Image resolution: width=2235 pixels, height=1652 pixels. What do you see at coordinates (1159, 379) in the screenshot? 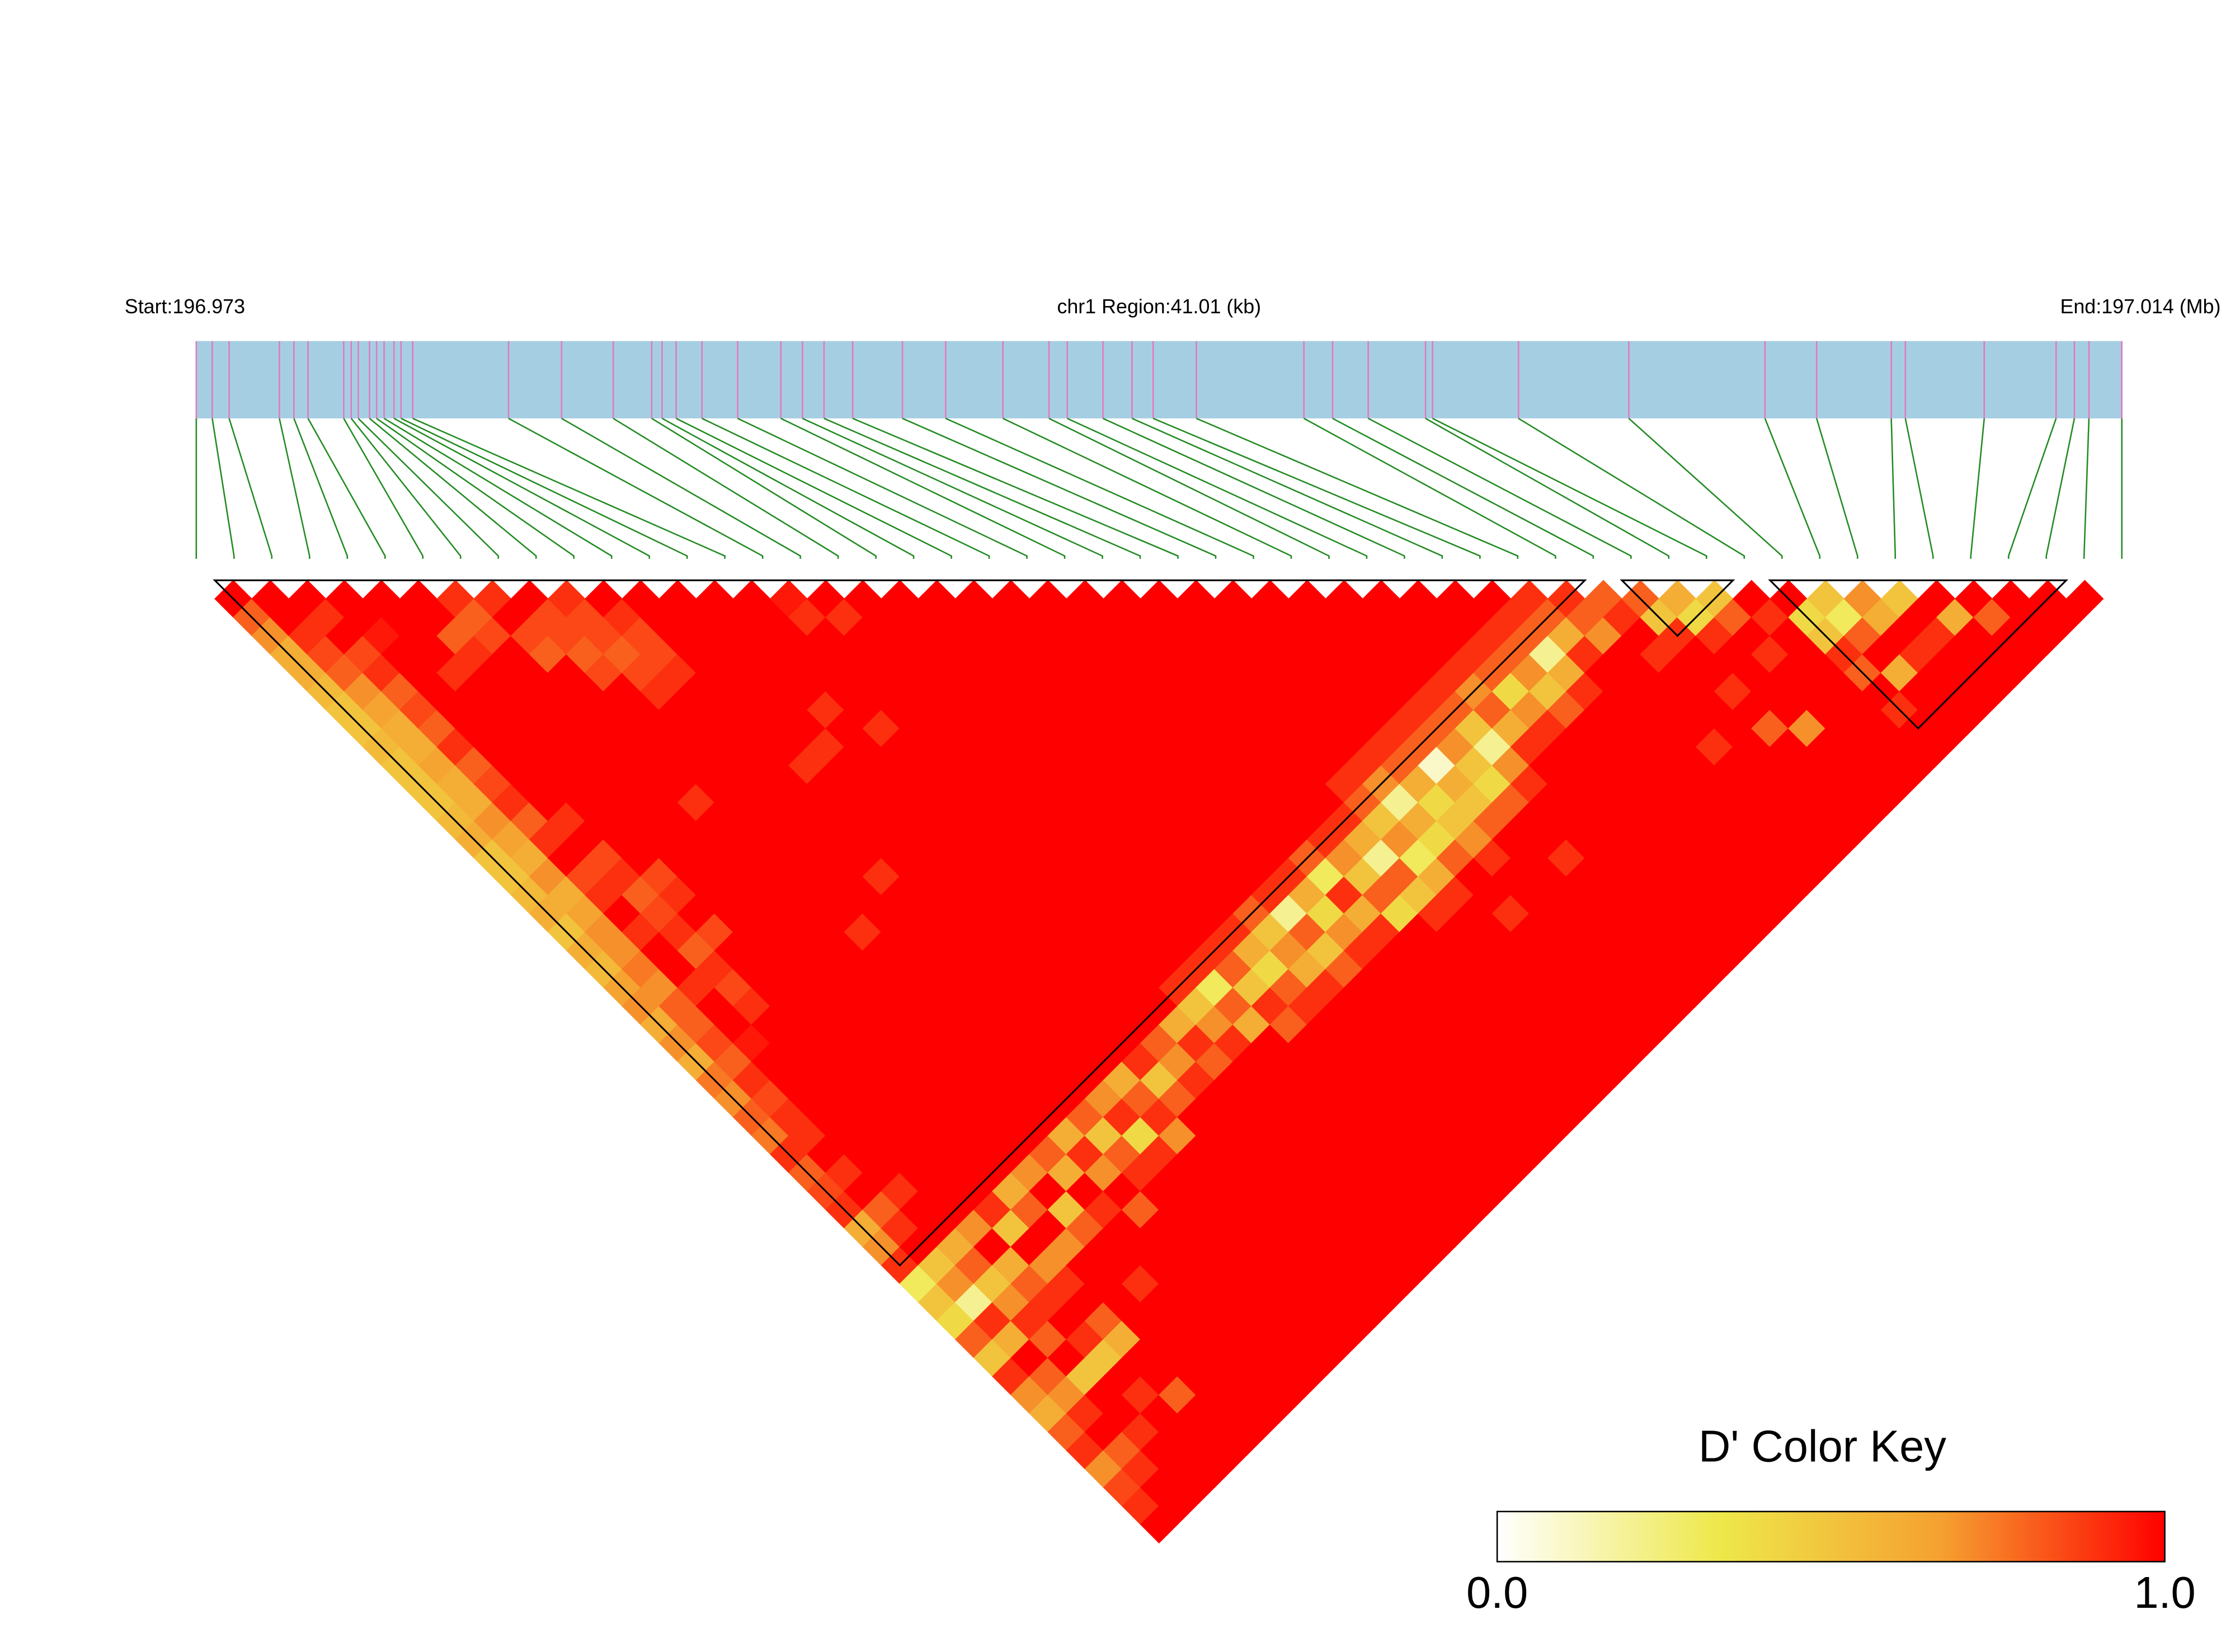
I see `snp-bar` at bounding box center [1159, 379].